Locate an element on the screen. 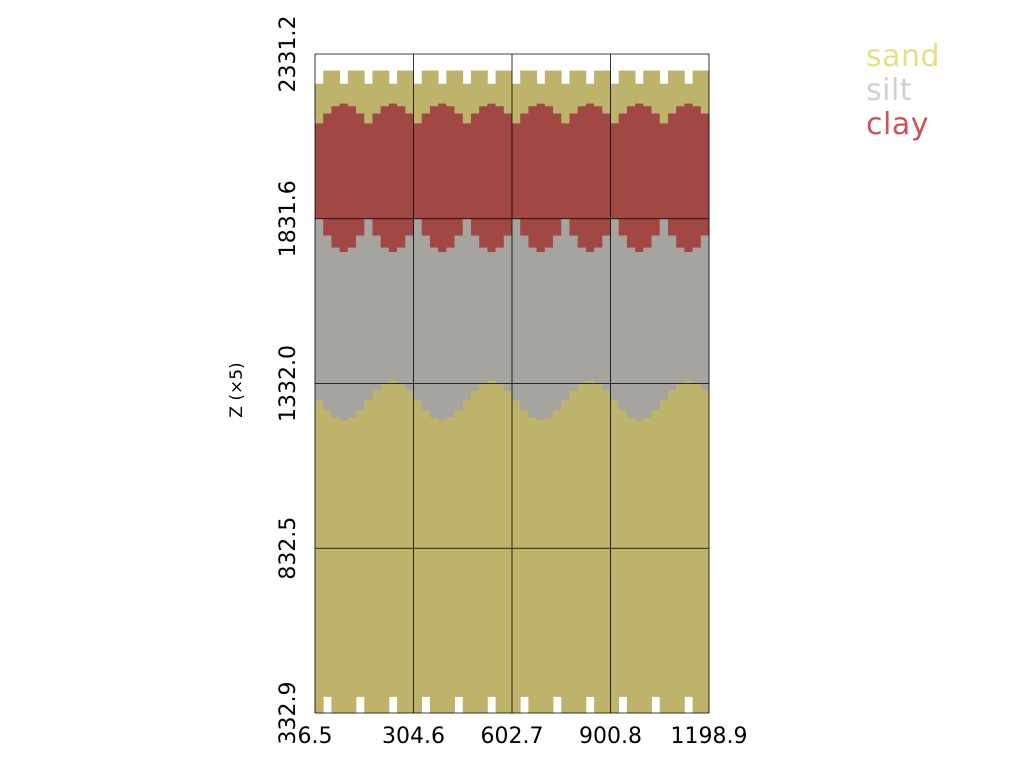 Image resolution: width=1024 pixels, height=768 pixels. x-tick-label: 900.8 is located at coordinates (610, 736).